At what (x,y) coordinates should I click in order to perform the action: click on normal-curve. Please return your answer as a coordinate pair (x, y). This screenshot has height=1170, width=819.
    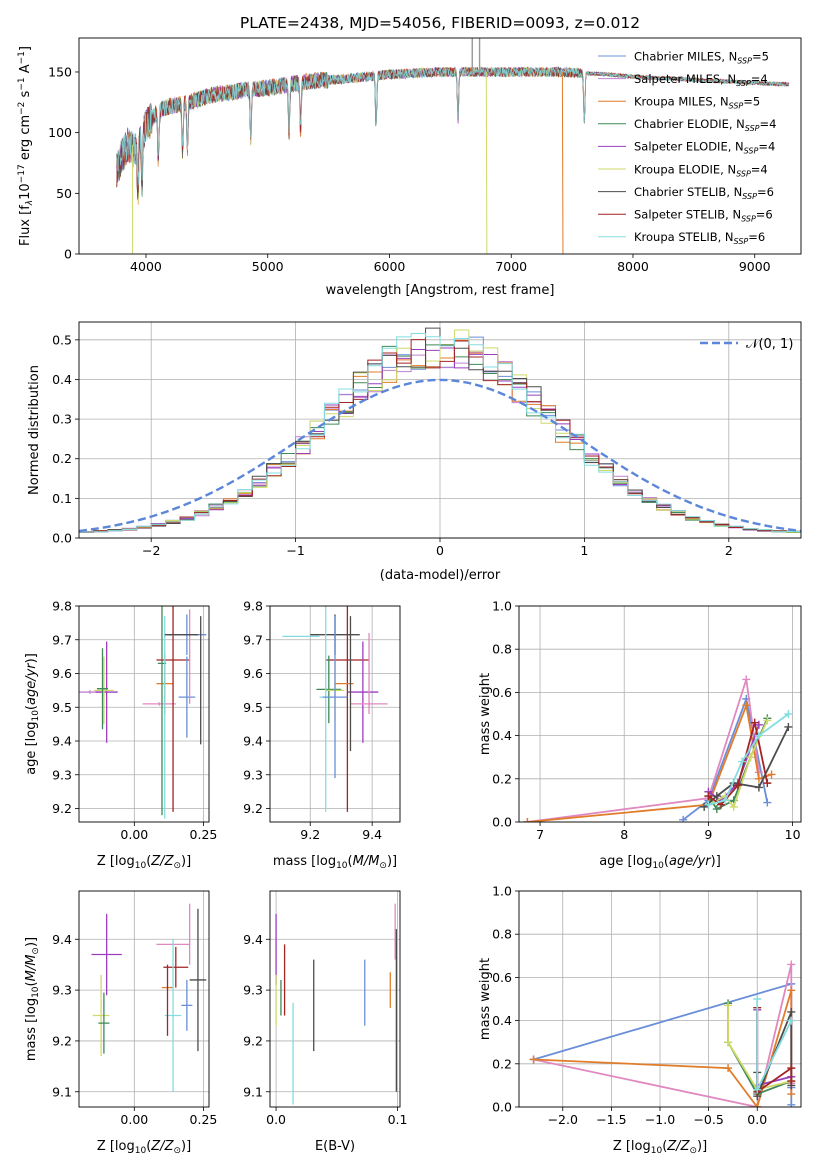
    Looking at the image, I should click on (440, 455).